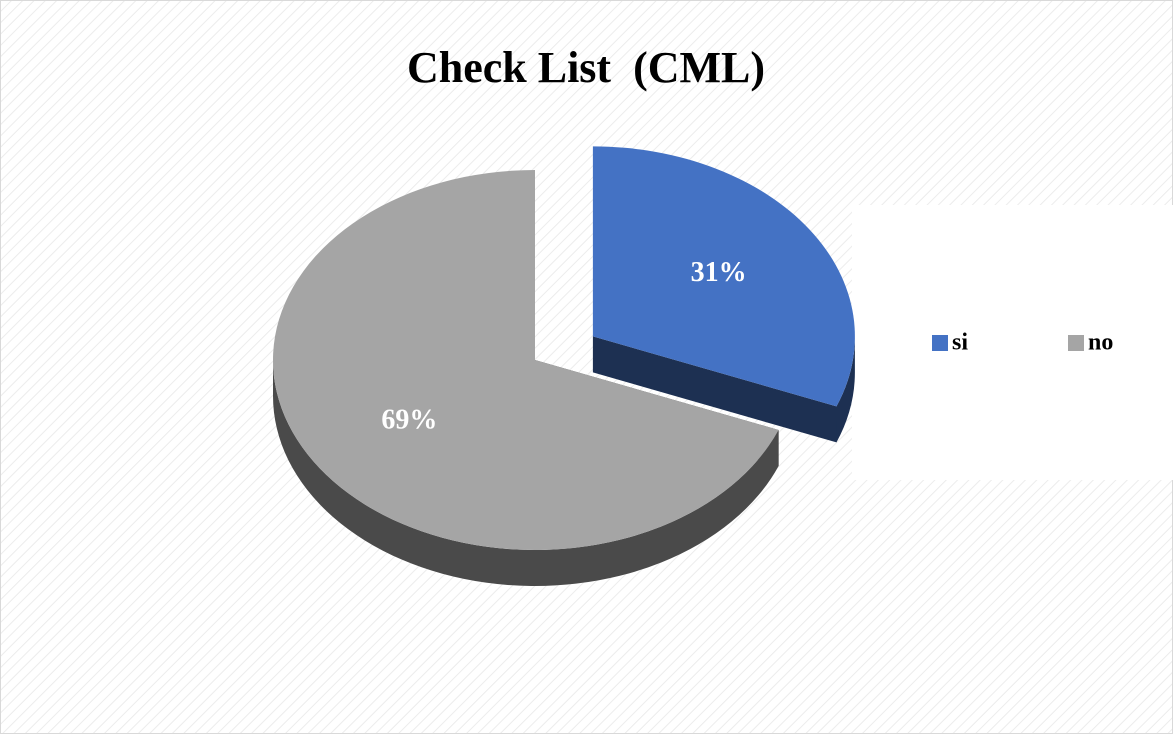 The height and width of the screenshot is (734, 1173). Describe the element at coordinates (1100, 343) in the screenshot. I see `legend-label: no` at that location.